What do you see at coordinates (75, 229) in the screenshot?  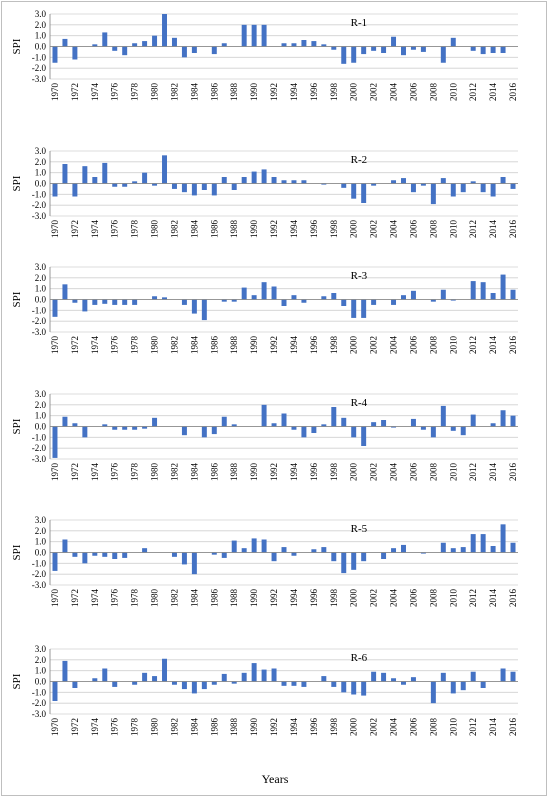 I see `x-tick-label: 1972` at bounding box center [75, 229].